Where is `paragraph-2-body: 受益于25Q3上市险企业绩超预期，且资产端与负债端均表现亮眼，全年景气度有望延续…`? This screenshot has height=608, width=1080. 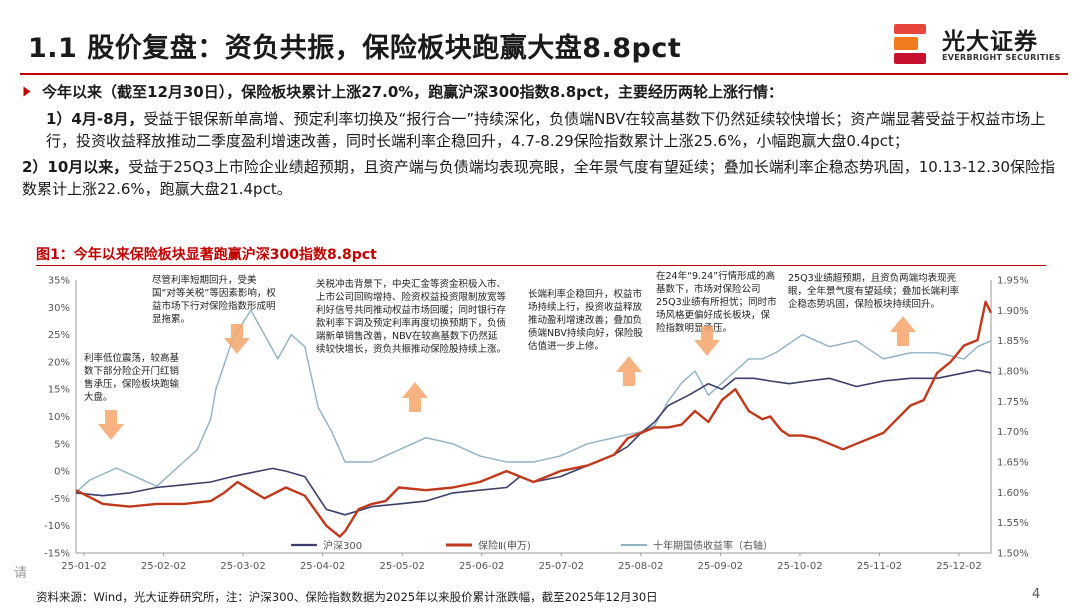 paragraph-2-body: 受益于25Q3上市险企业绩超预期，且资产端与负债端均表现亮眼，全年景气度有望延续… is located at coordinates (539, 178).